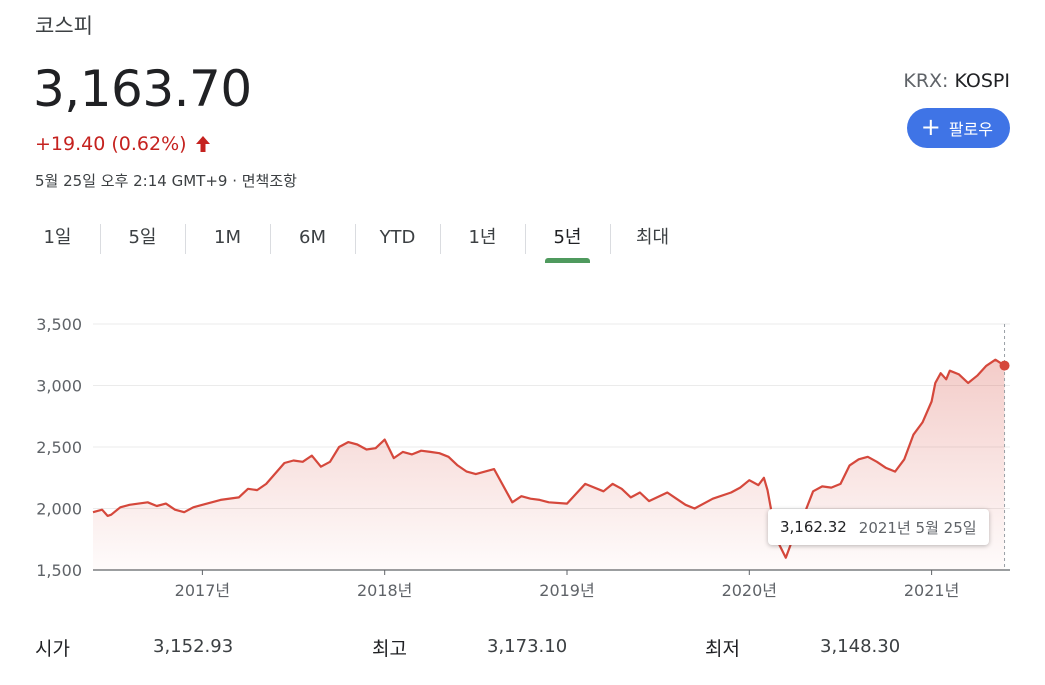 Image resolution: width=1045 pixels, height=685 pixels. I want to click on tab-1y: 1년, so click(482, 240).